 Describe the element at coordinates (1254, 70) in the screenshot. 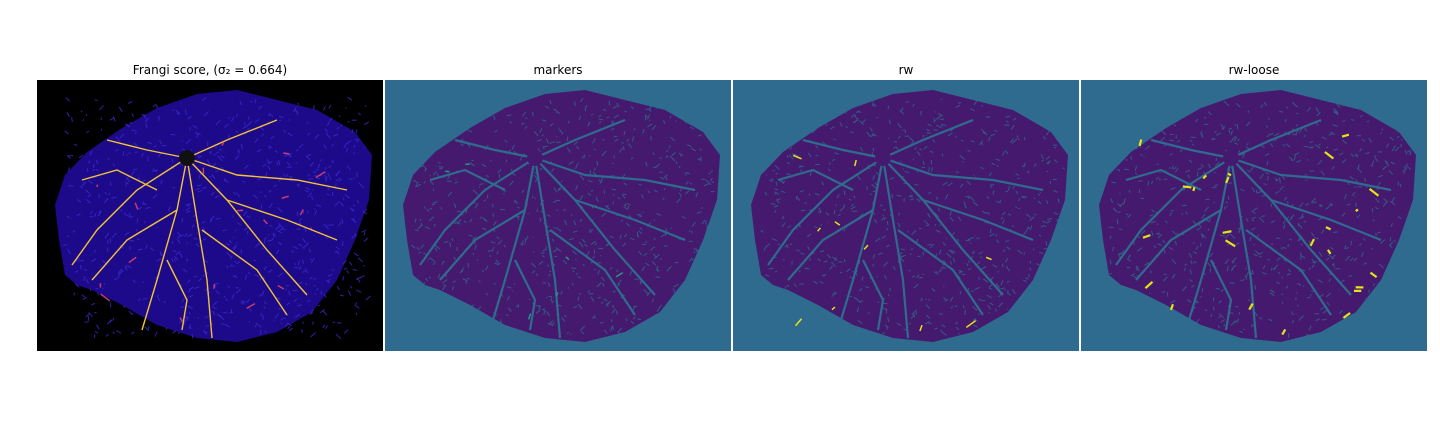

I see `panel-title-rw-loose: rw-loose` at that location.